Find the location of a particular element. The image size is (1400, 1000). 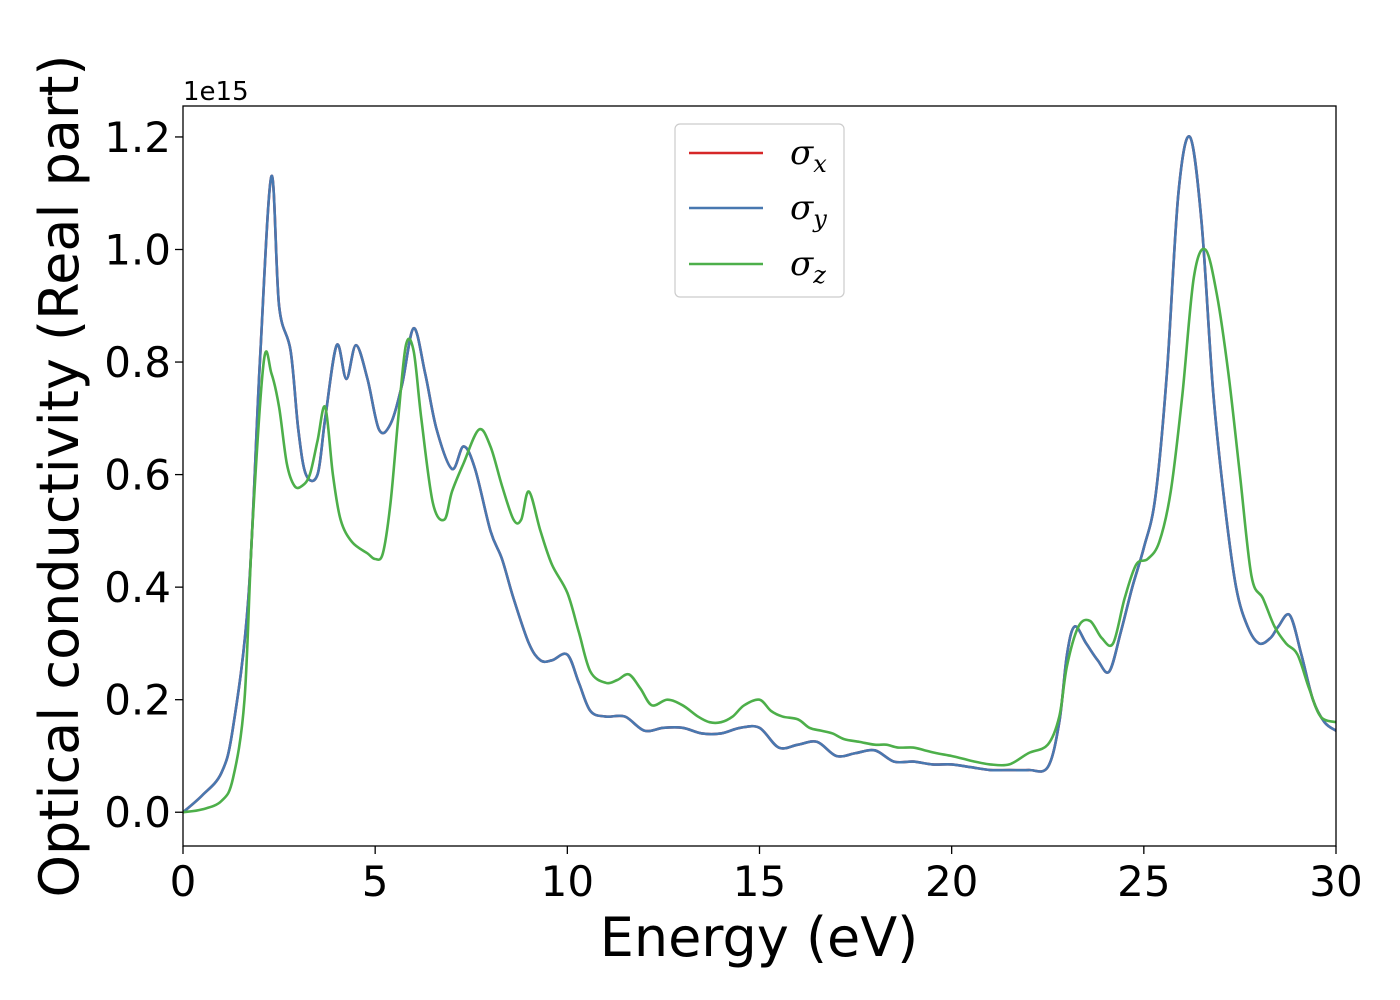

legend: σx σy σz is located at coordinates (759, 210).